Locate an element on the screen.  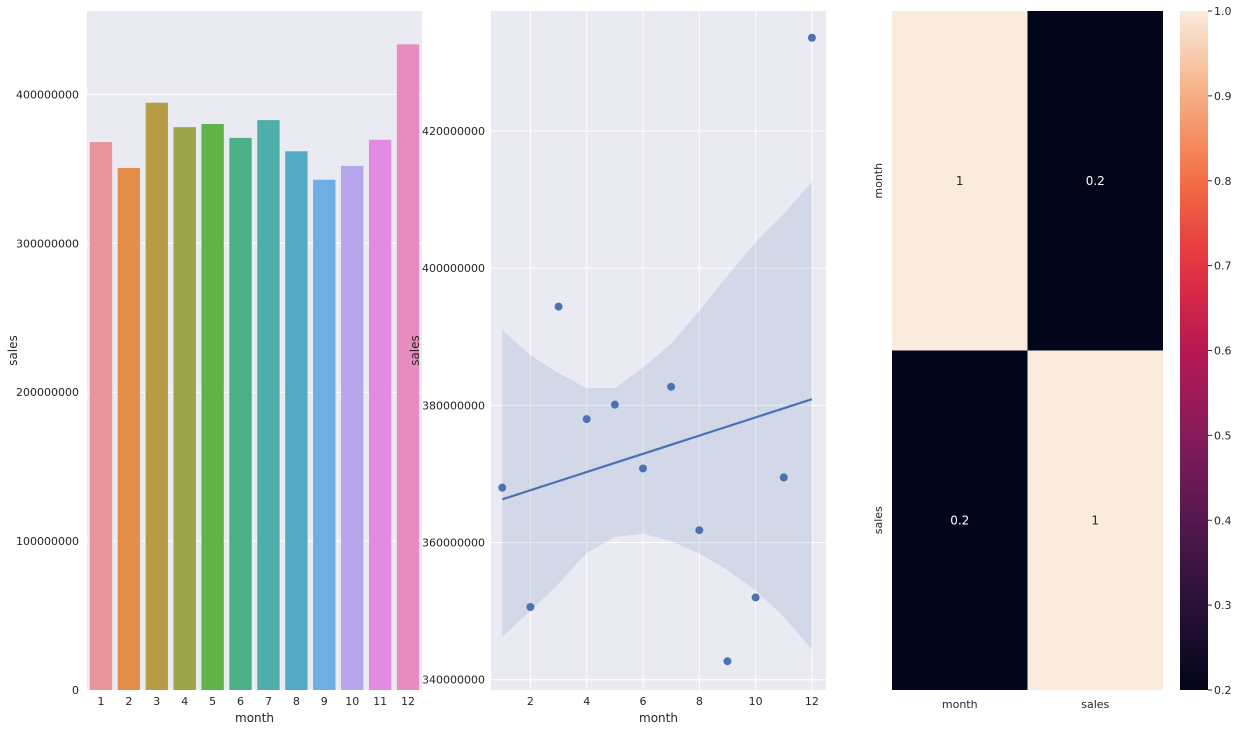
x-tick-label: 9 is located at coordinates (324, 701).